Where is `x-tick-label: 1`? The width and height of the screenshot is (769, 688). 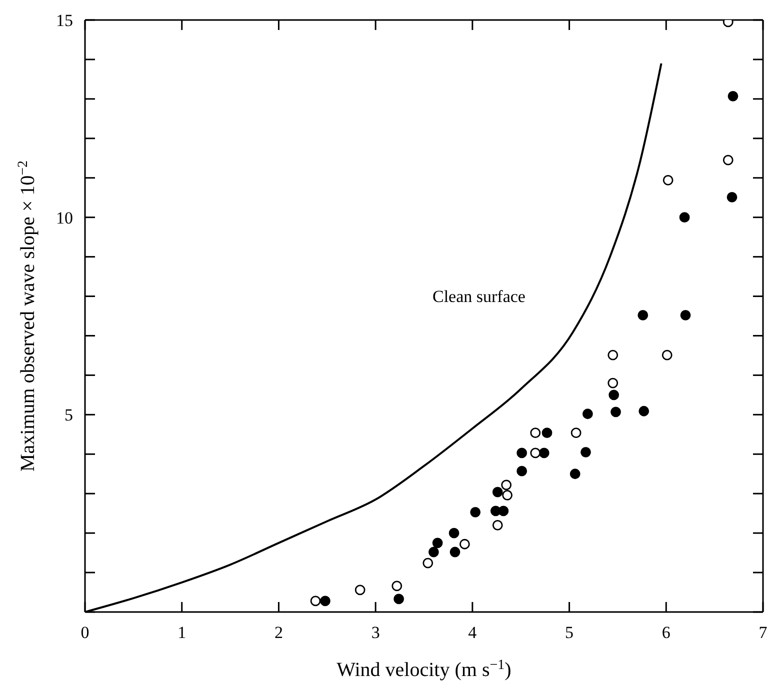
x-tick-label: 1 is located at coordinates (182, 632).